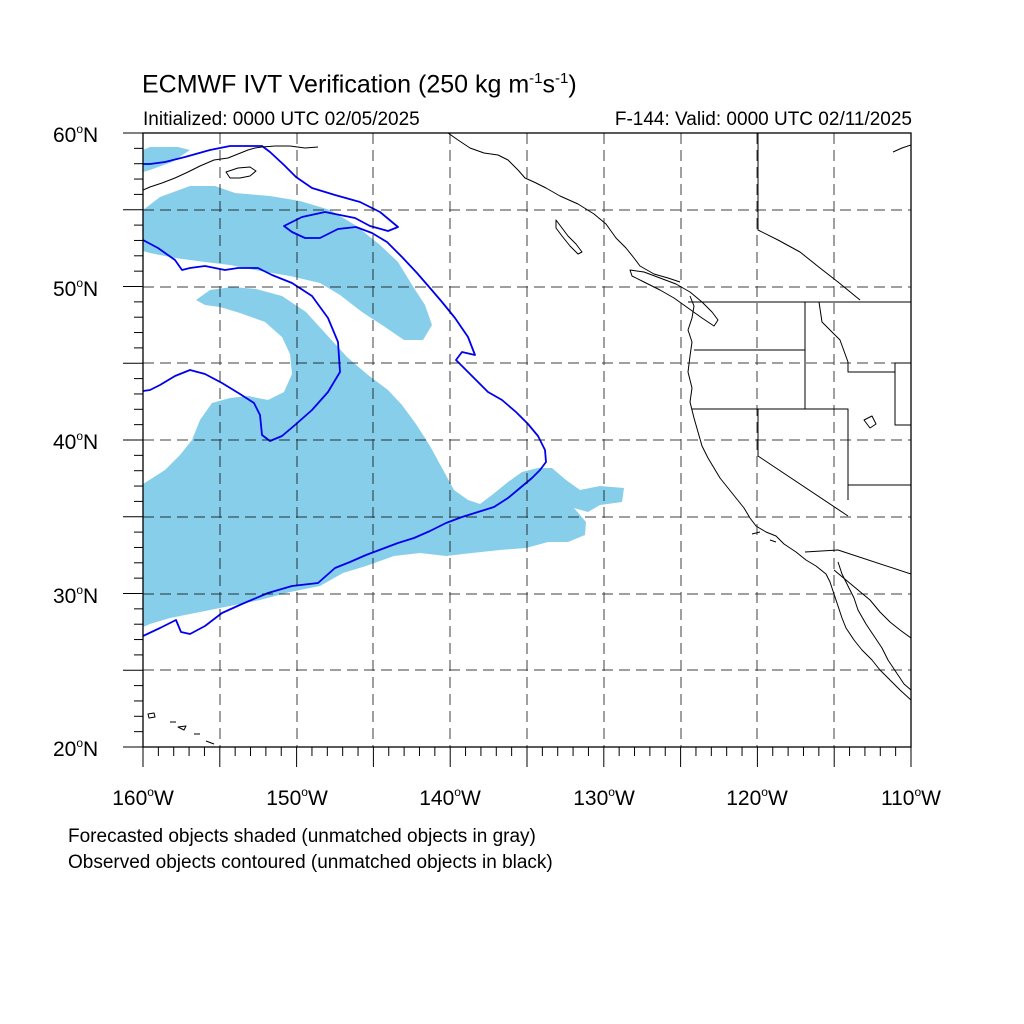 The height and width of the screenshot is (1024, 1024). I want to click on hawaii-islands, so click(181, 728).